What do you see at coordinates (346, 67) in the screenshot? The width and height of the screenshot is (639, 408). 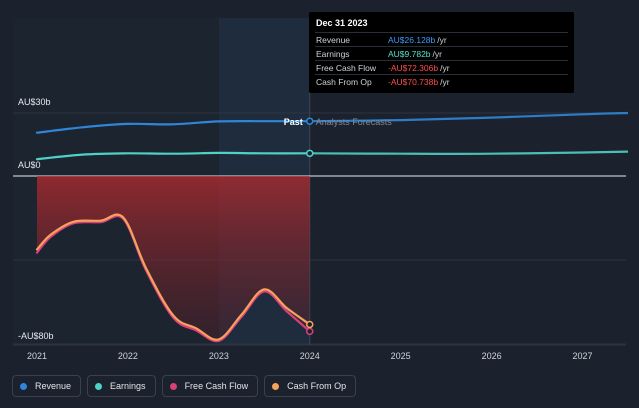 I see `tooltip-row-label: Free Cash Flow` at bounding box center [346, 67].